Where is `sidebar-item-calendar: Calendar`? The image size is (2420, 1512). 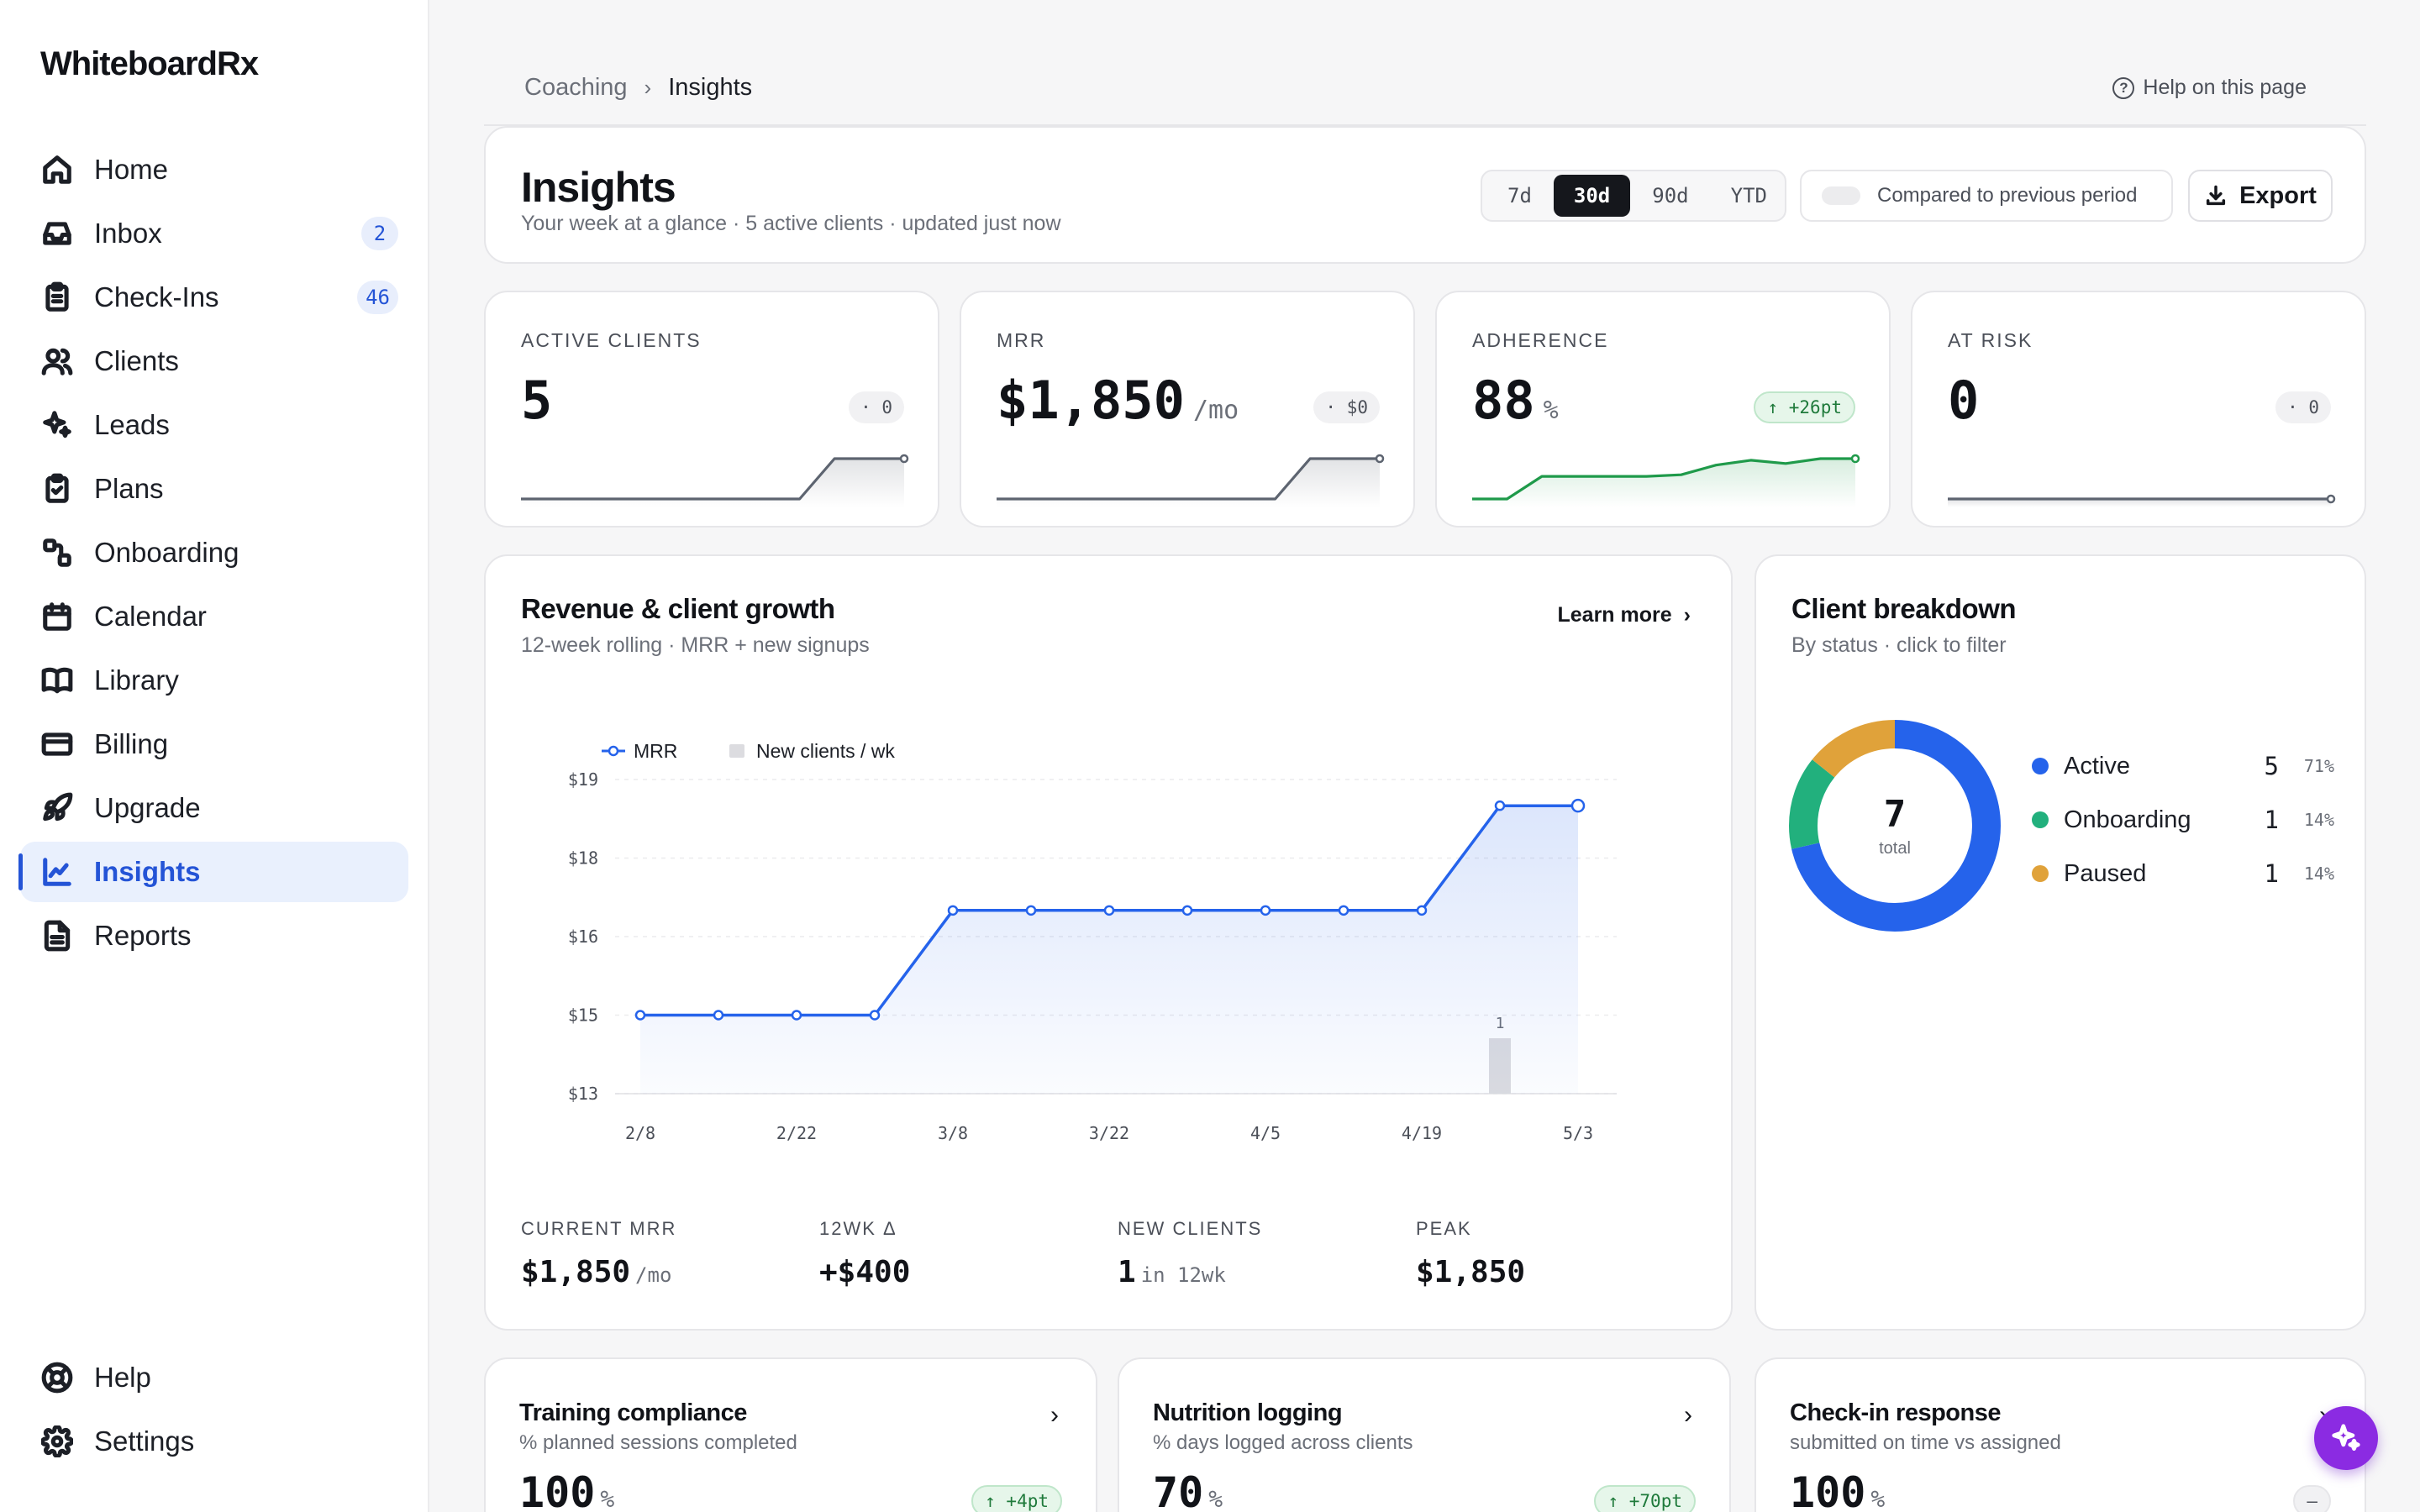
sidebar-item-calendar: Calendar is located at coordinates (214, 616).